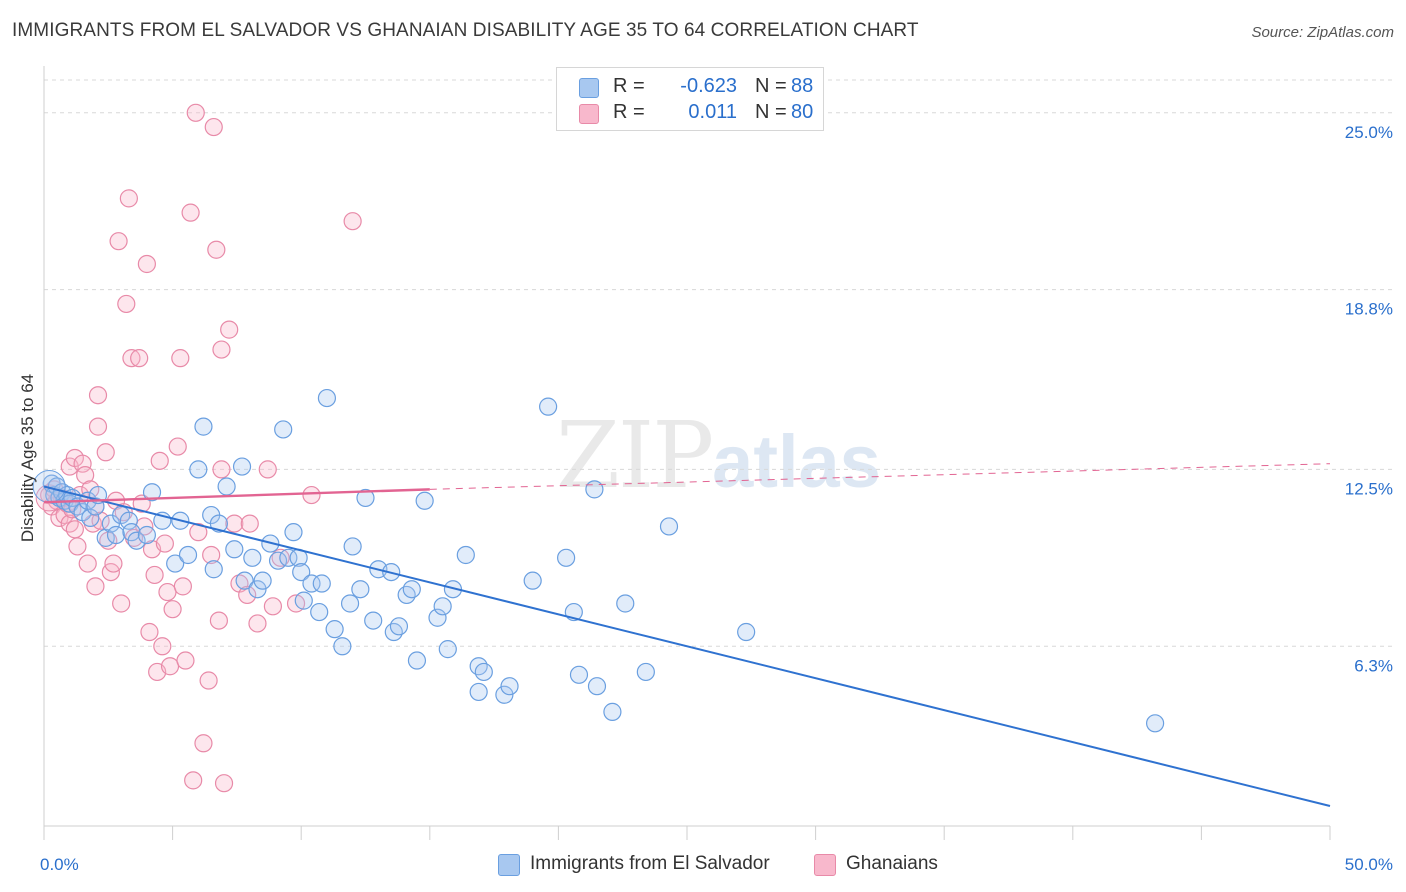  Describe the element at coordinates (1373, 665) in the screenshot. I see `y-tick-label: 6.3%` at that location.